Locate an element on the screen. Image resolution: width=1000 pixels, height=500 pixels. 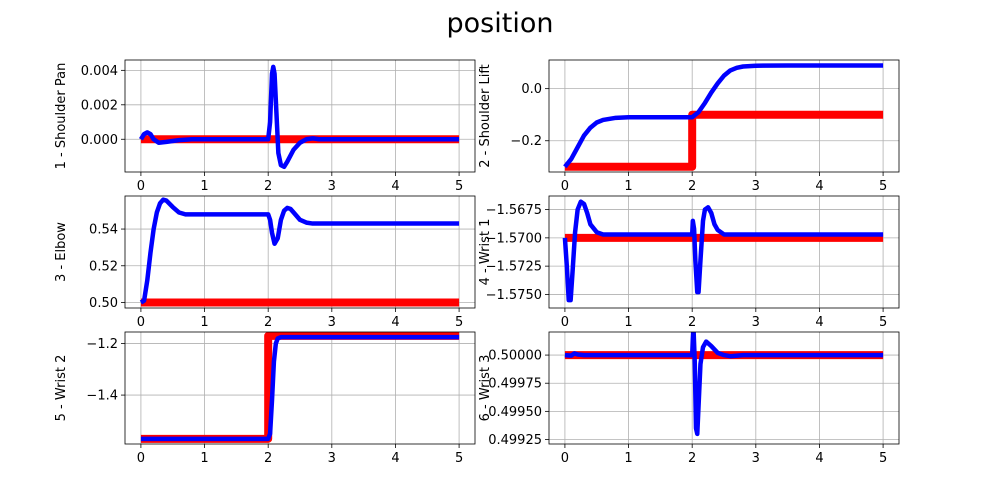
subplot-1: 0 1 2 3 4 5 0.000 0.002 0.004 1 - Shoulder Pan is located at coordinates (265, 126).